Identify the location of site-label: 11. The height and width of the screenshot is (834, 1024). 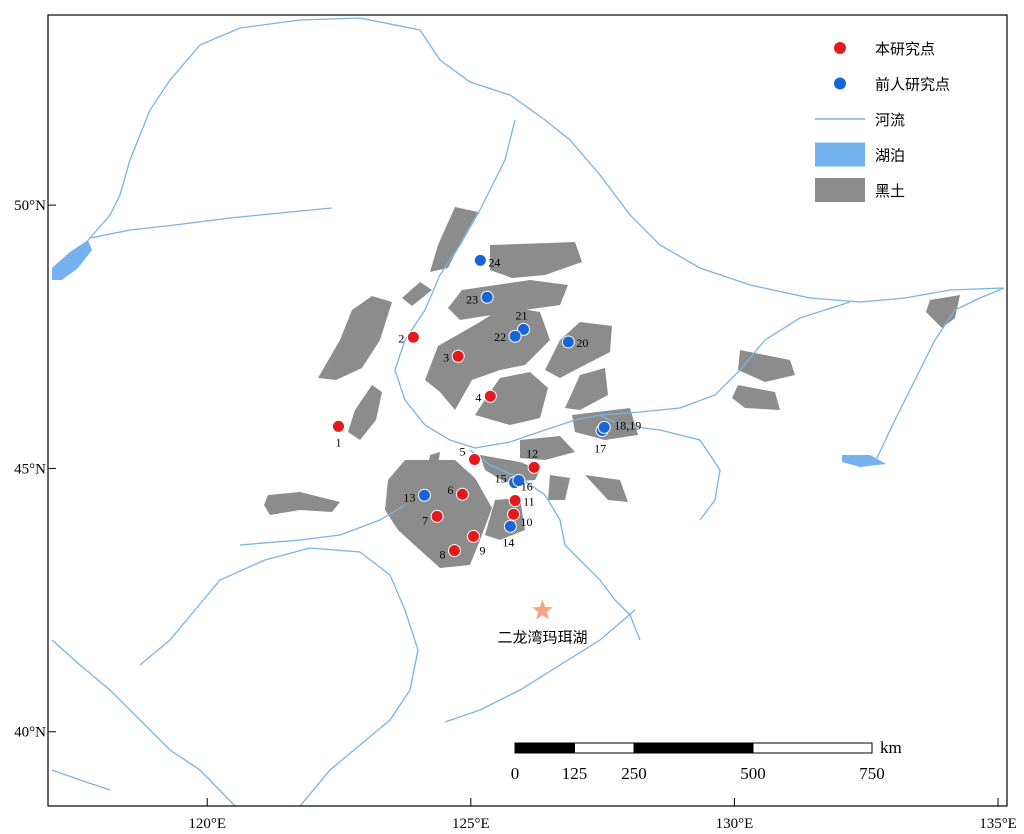
(529, 502).